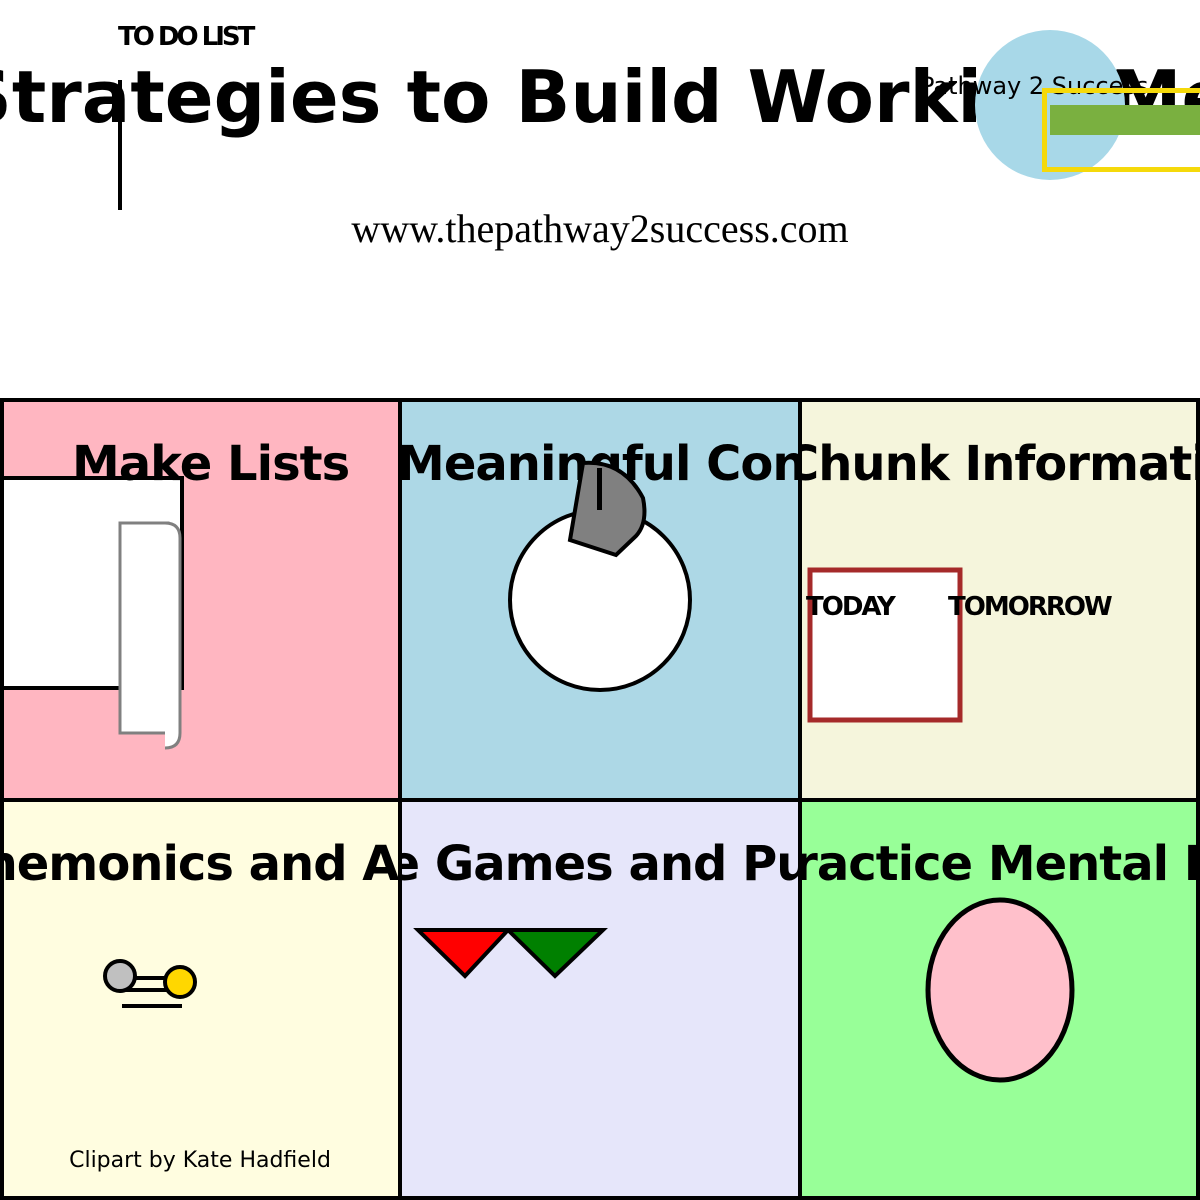 The width and height of the screenshot is (1200, 1200). I want to click on calendar-clipart, so click(885, 645).